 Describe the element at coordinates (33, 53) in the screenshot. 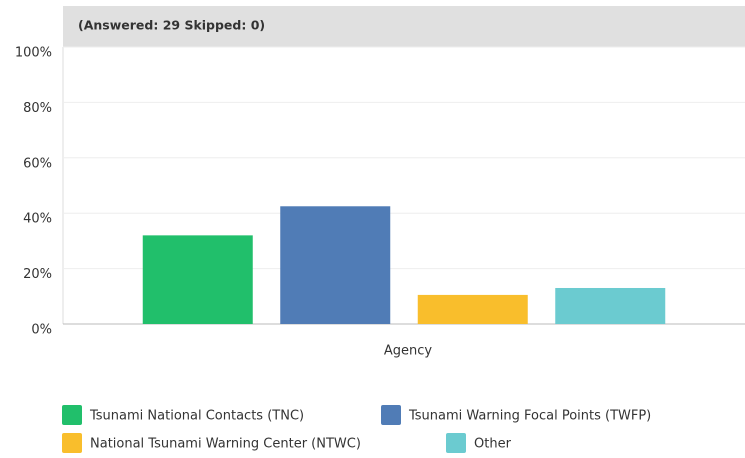

I see `y-tick-label: 100%` at that location.